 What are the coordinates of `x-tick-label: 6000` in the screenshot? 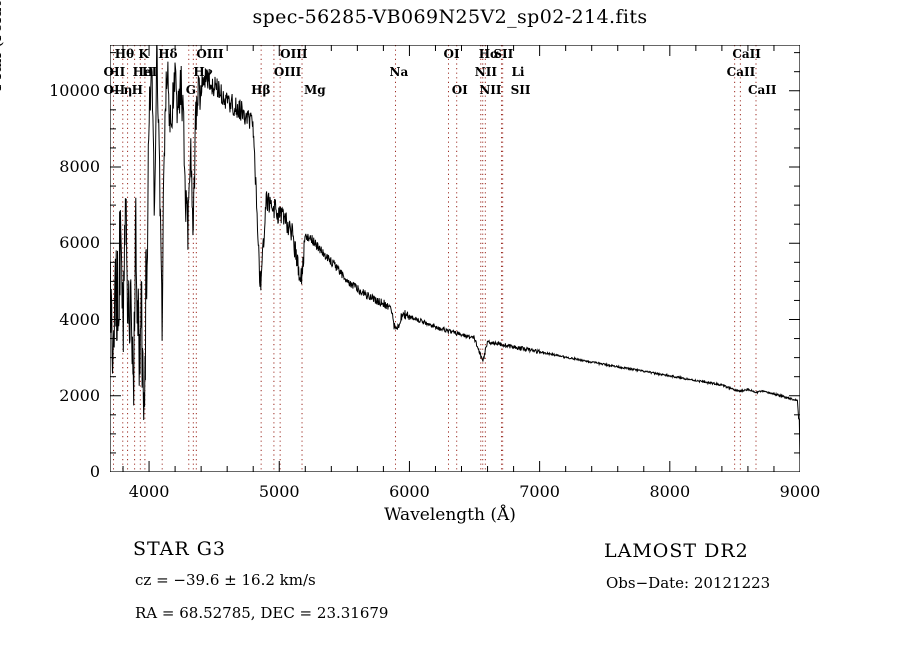 It's located at (409, 491).